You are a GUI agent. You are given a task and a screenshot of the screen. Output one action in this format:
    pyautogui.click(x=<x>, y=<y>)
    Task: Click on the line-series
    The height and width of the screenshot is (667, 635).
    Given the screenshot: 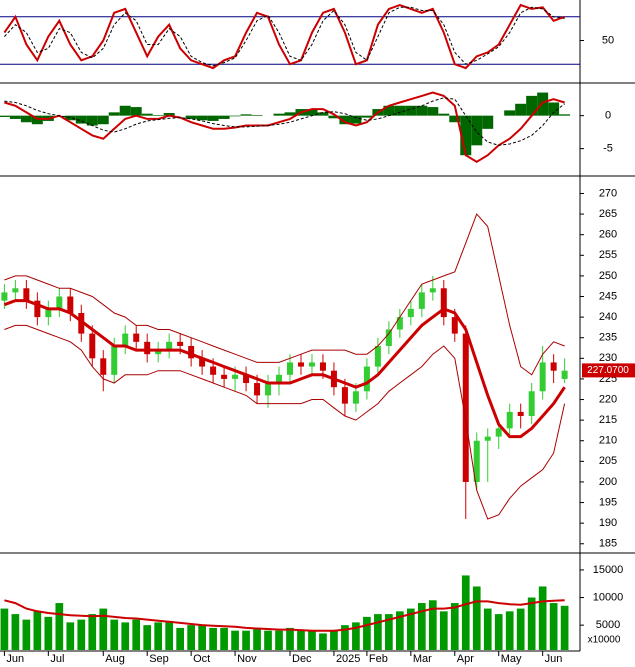 What is the action you would take?
    pyautogui.click(x=284, y=121)
    